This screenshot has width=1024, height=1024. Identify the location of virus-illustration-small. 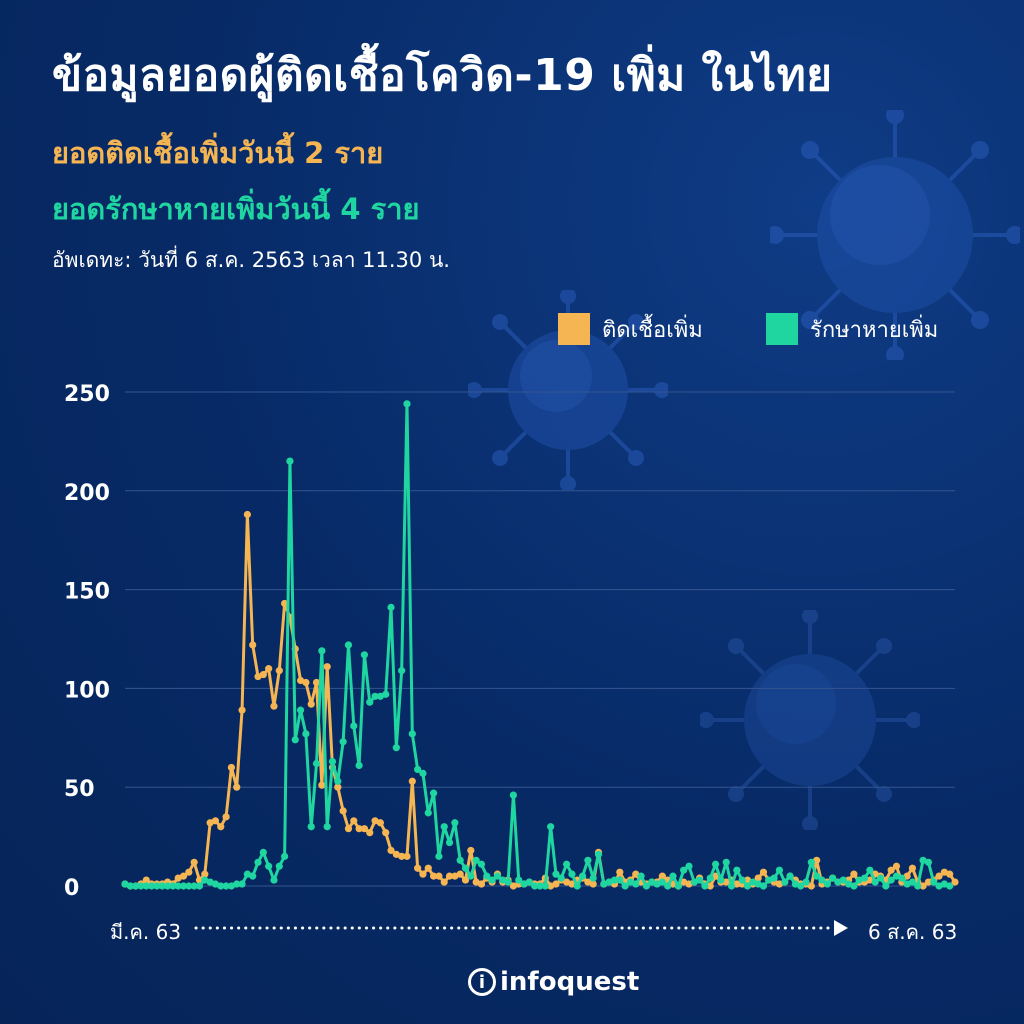
(810, 720).